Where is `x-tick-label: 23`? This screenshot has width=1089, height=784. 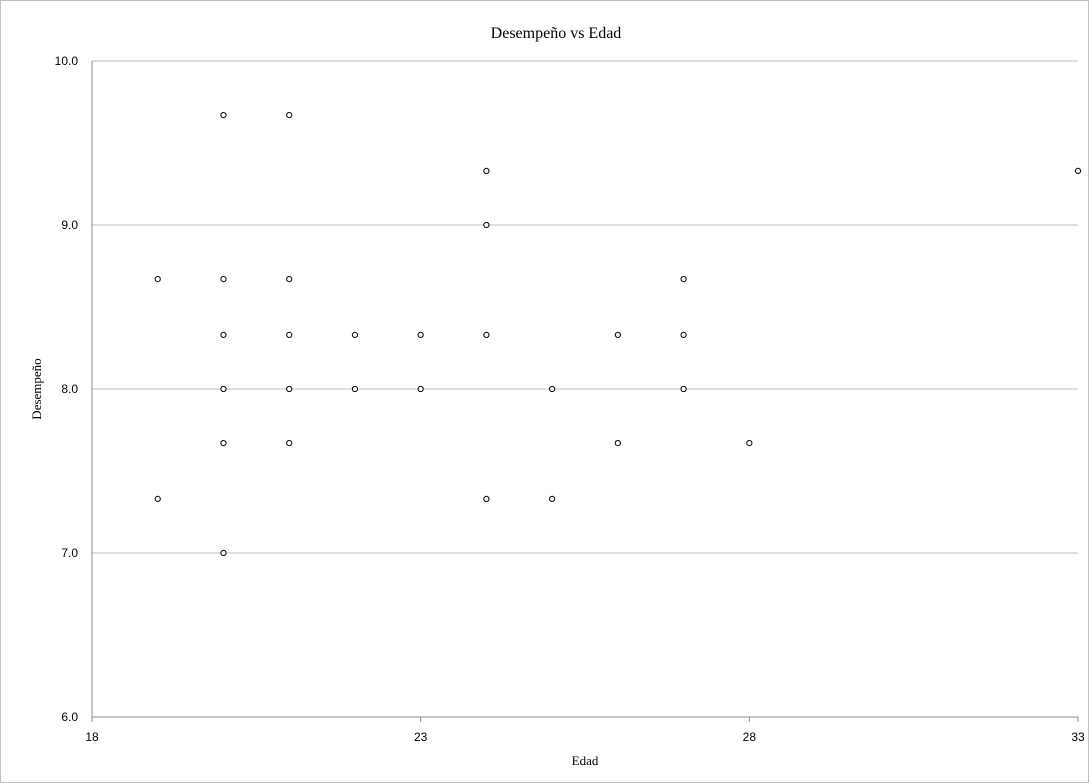 x-tick-label: 23 is located at coordinates (421, 737).